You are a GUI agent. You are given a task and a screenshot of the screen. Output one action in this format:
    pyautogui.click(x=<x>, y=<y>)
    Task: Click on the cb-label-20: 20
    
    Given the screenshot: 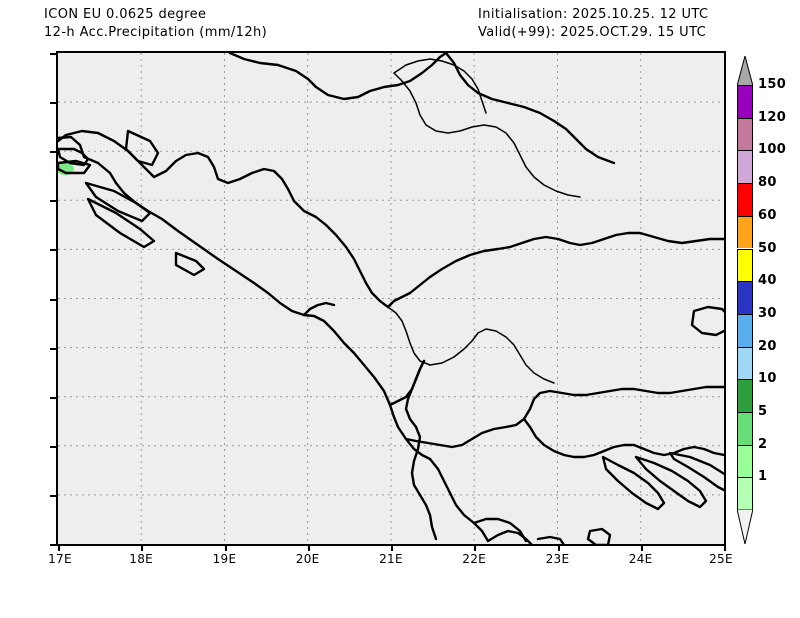 What is the action you would take?
    pyautogui.click(x=767, y=346)
    